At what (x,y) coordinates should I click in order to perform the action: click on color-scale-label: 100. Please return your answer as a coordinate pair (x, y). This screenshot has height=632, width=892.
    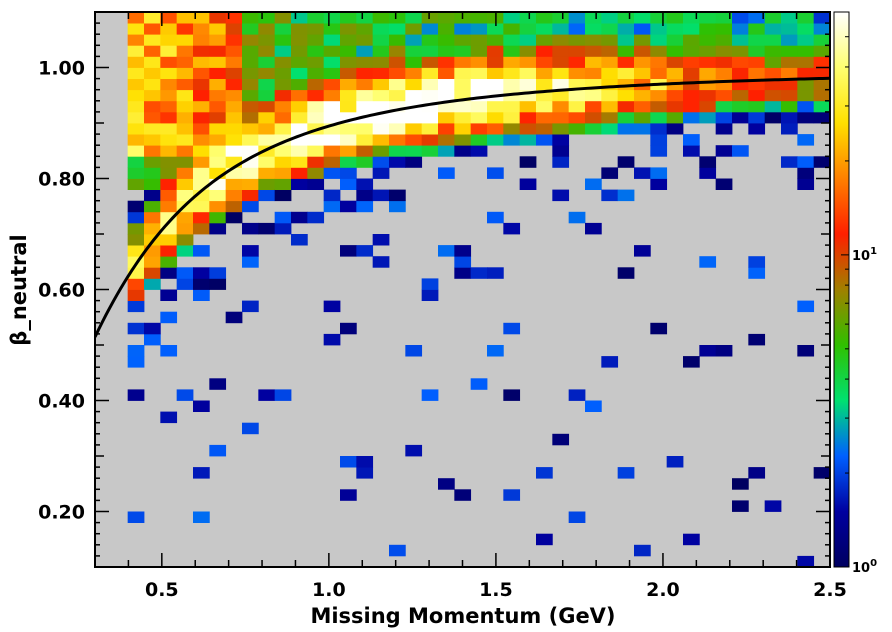
    Looking at the image, I should click on (864, 567).